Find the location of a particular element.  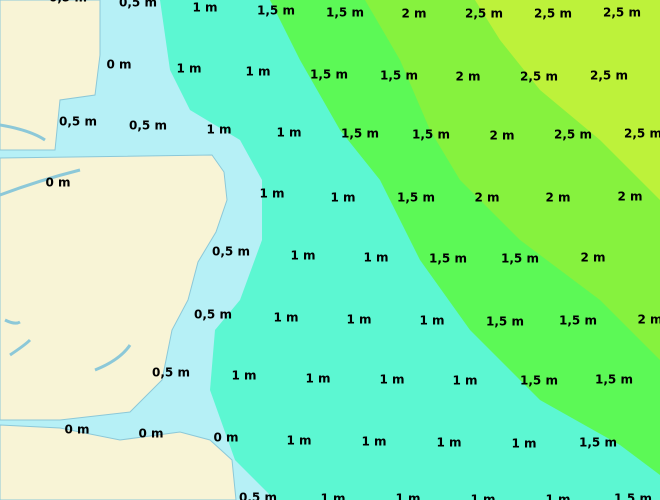

river is located at coordinates (66, 247).